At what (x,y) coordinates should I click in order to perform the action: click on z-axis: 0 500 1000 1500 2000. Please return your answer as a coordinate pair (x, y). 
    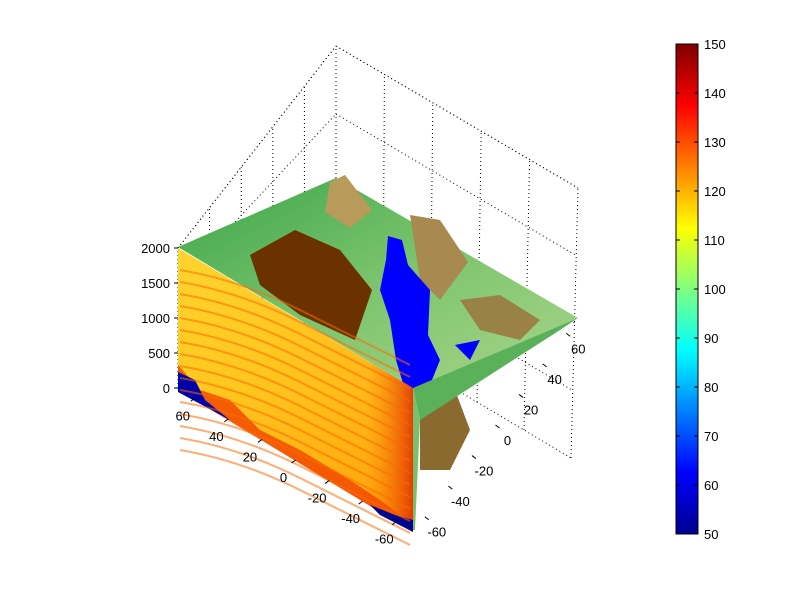
    Looking at the image, I should click on (159, 318).